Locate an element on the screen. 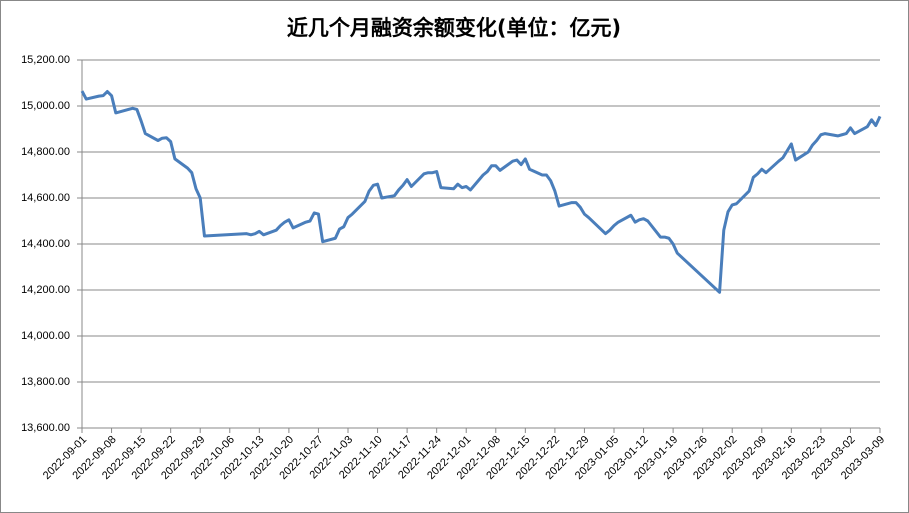  y-tick-label: 14,600.00 is located at coordinates (45, 198).